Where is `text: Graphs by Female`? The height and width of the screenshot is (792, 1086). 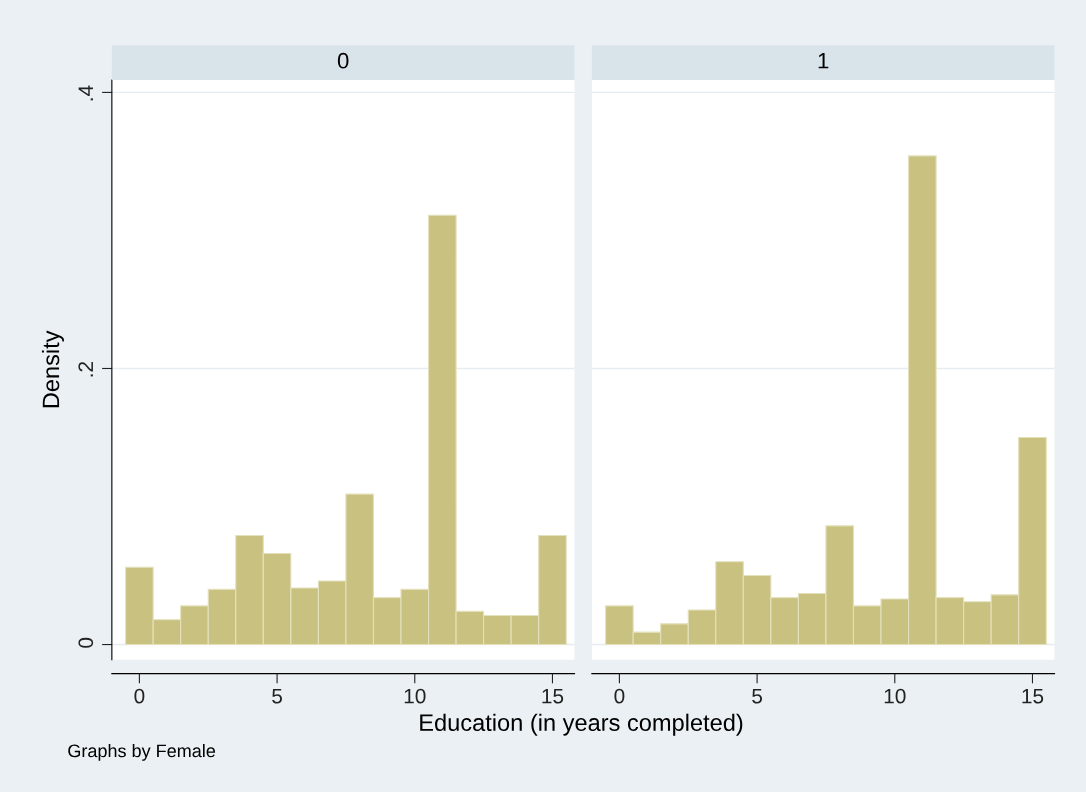
text: Graphs by Female is located at coordinates (142, 752).